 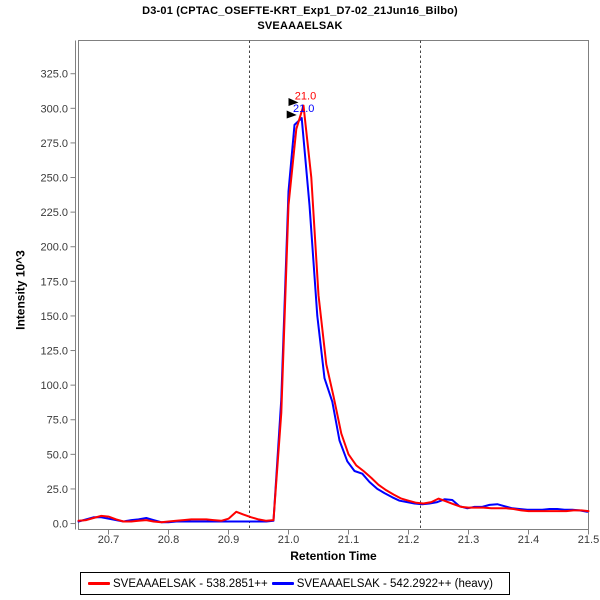 What do you see at coordinates (190, 583) in the screenshot?
I see `legend-label-light: SVEAAAELSAK - 538.2851++` at bounding box center [190, 583].